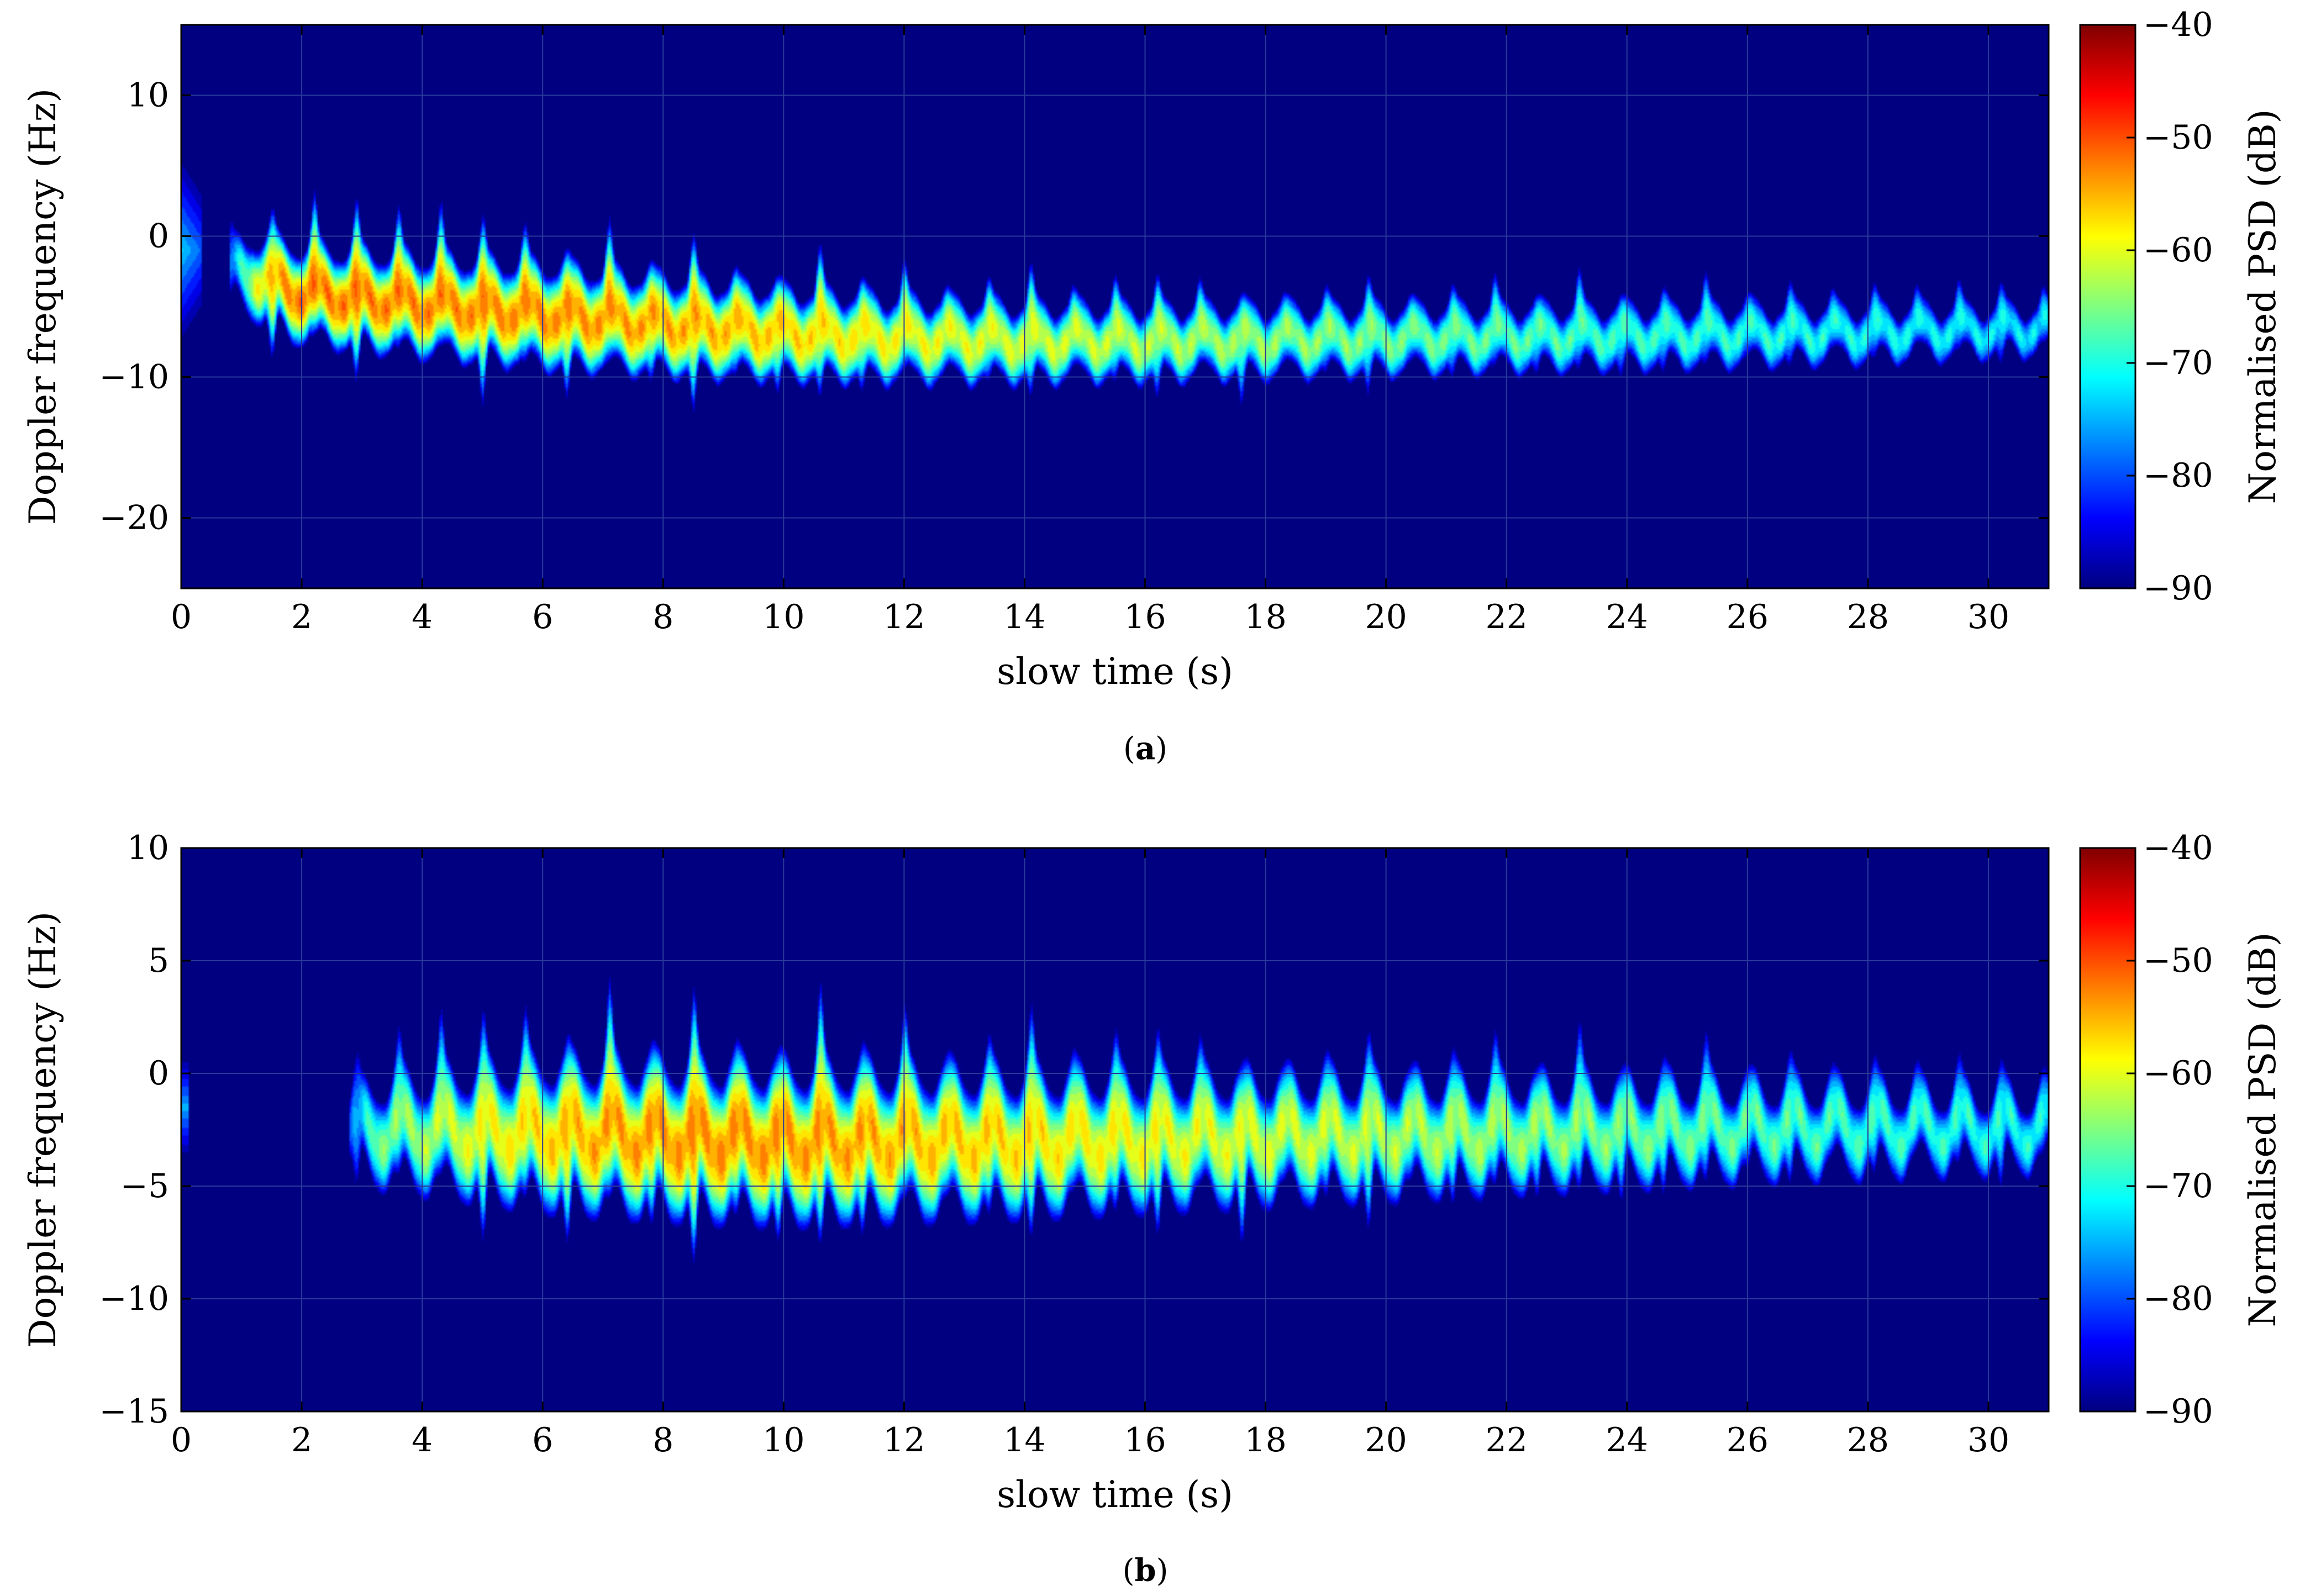 The image size is (2305, 1596). What do you see at coordinates (159, 961) in the screenshot?
I see `y-tick-label: 5` at bounding box center [159, 961].